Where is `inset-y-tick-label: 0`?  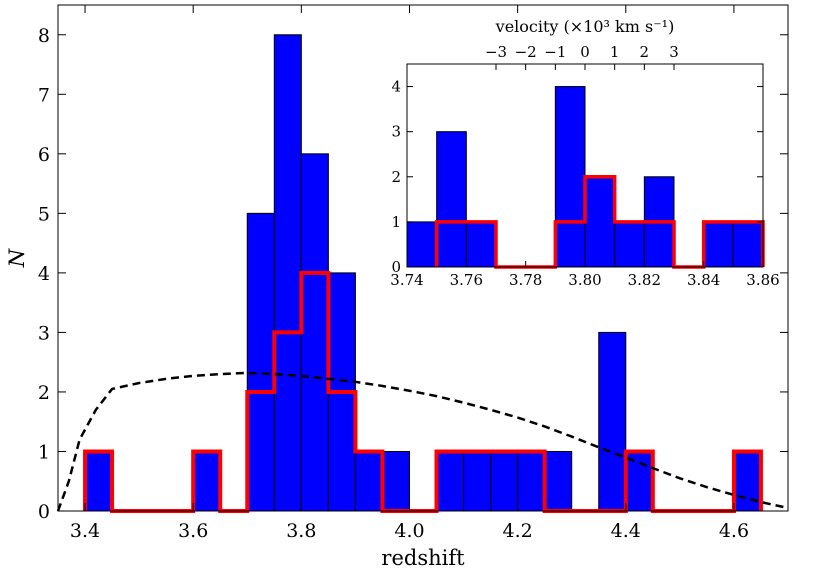
inset-y-tick-label: 0 is located at coordinates (396, 267).